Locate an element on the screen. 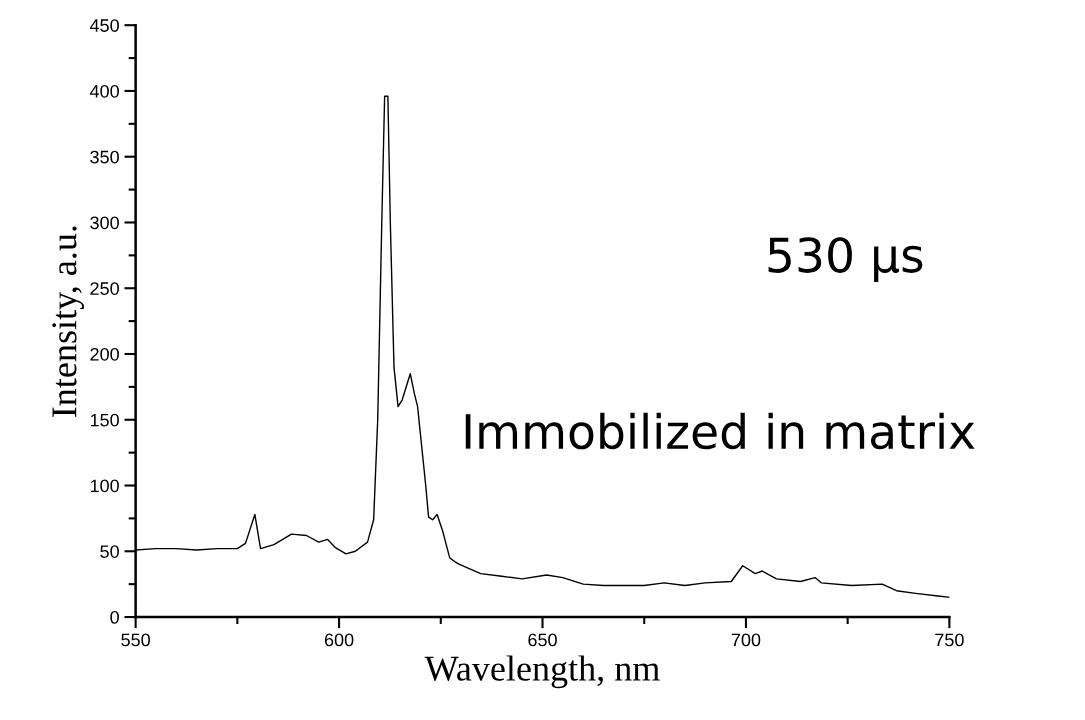 This screenshot has height=720, width=1085. y-tick-label: 0 is located at coordinates (114, 617).